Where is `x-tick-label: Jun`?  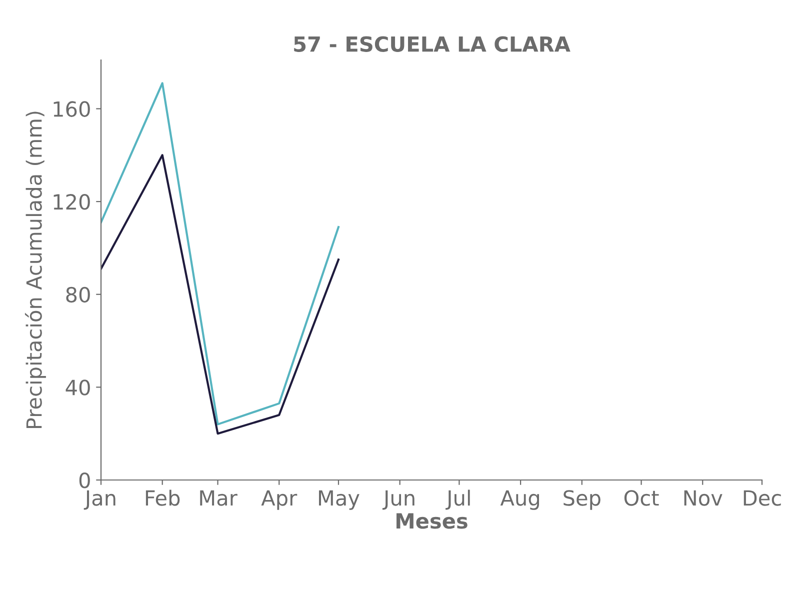 x-tick-label: Jun is located at coordinates (398, 500).